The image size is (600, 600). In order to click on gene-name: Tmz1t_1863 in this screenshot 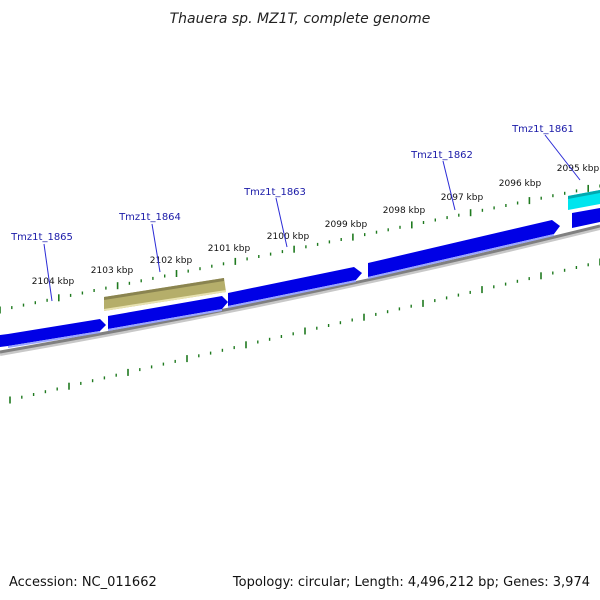, I will do `click(274, 192)`.